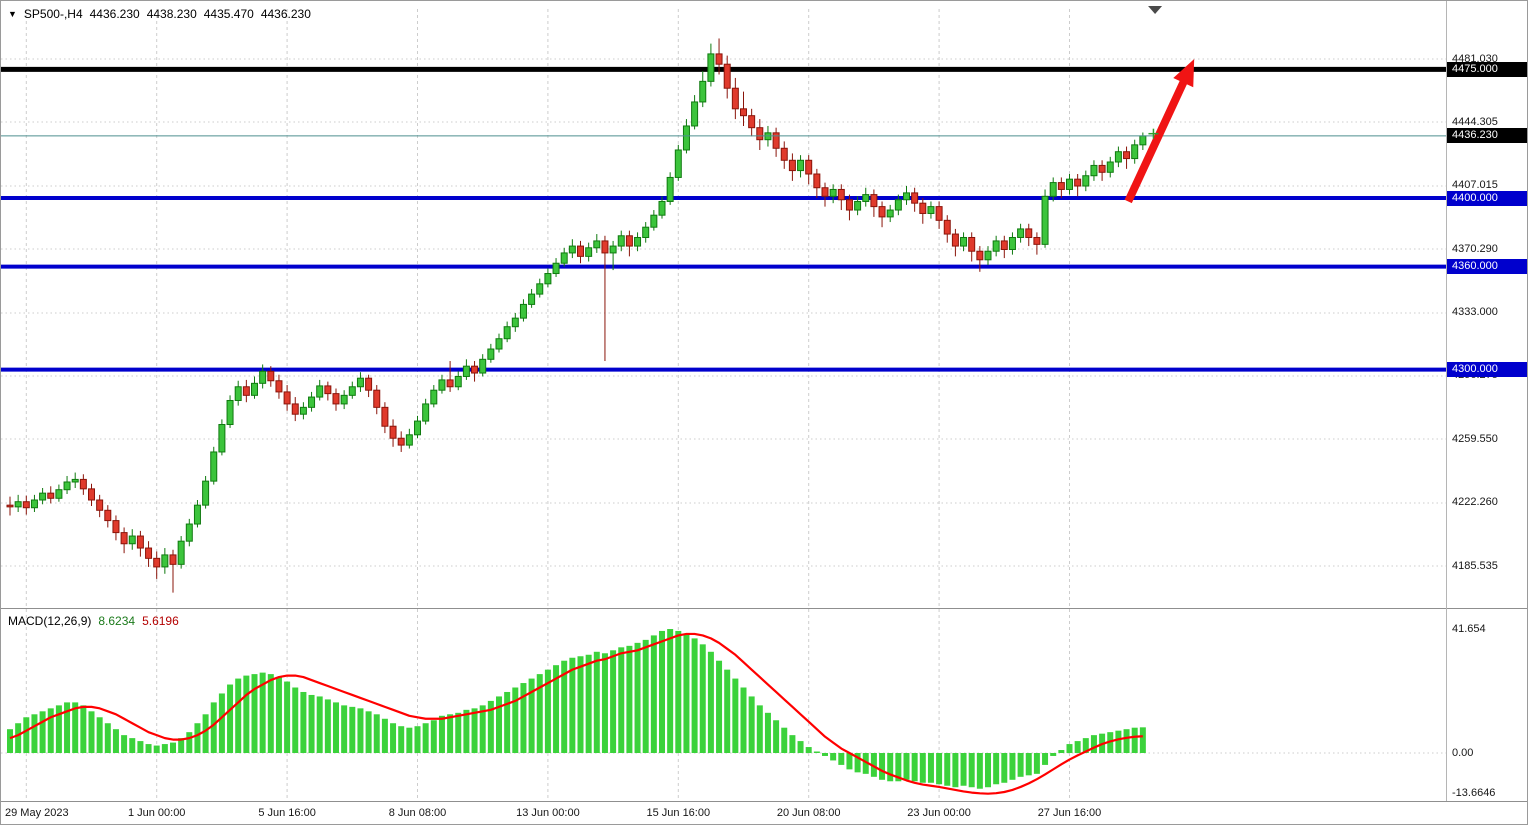  What do you see at coordinates (1487, 370) in the screenshot?
I see `price-badge-4300.000: 4300.000` at bounding box center [1487, 370].